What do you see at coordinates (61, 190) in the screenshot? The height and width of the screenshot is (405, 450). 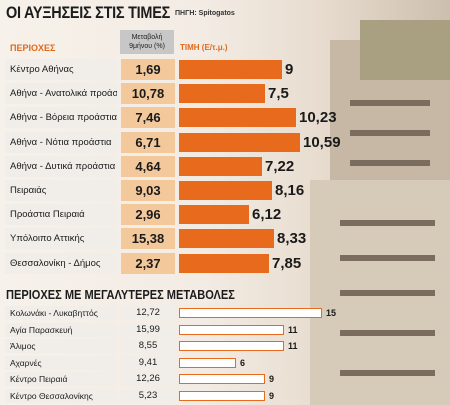 I see `region-label: Πειραιάς` at bounding box center [61, 190].